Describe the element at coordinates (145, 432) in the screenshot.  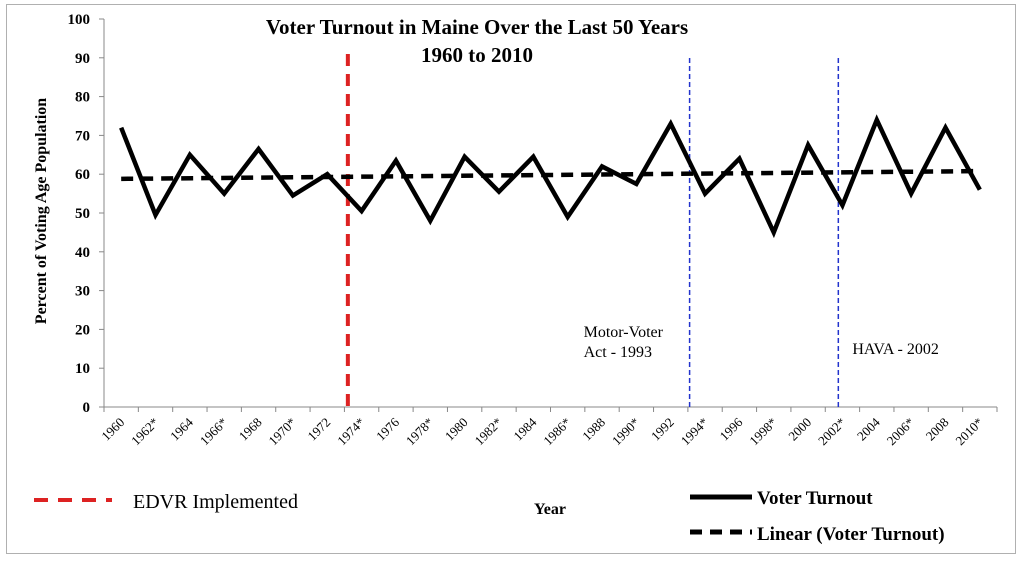
I see `x-tick-label: 1962*` at that location.